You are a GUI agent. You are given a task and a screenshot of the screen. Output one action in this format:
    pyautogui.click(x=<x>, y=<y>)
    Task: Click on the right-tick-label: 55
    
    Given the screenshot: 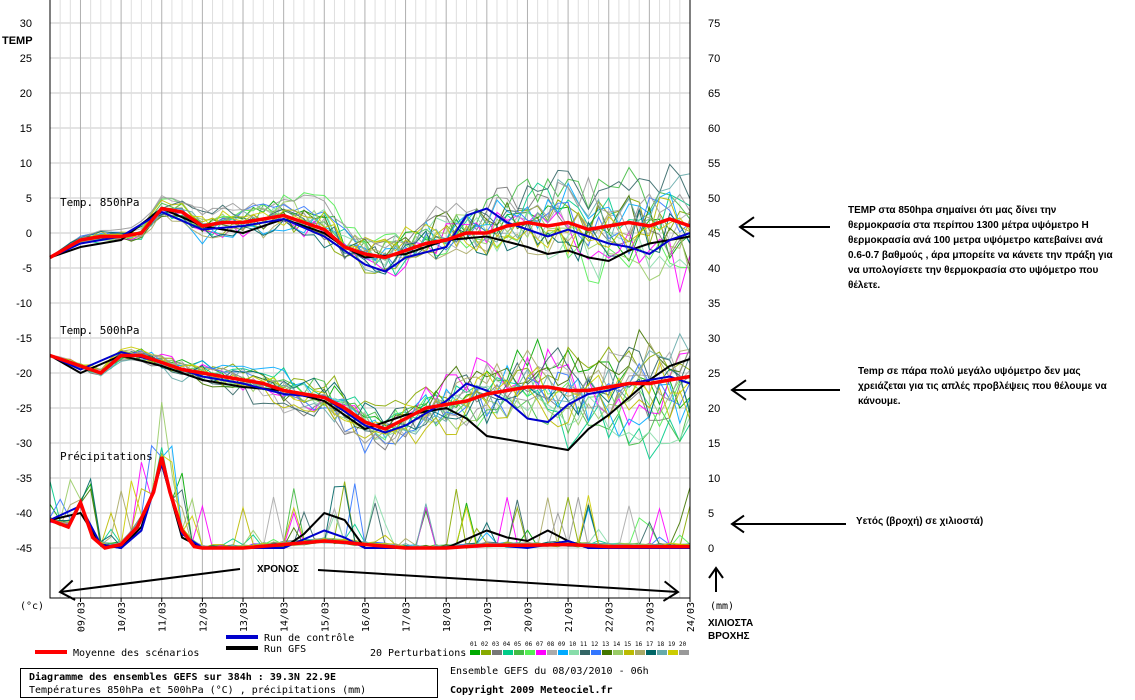 What is the action you would take?
    pyautogui.click(x=714, y=164)
    